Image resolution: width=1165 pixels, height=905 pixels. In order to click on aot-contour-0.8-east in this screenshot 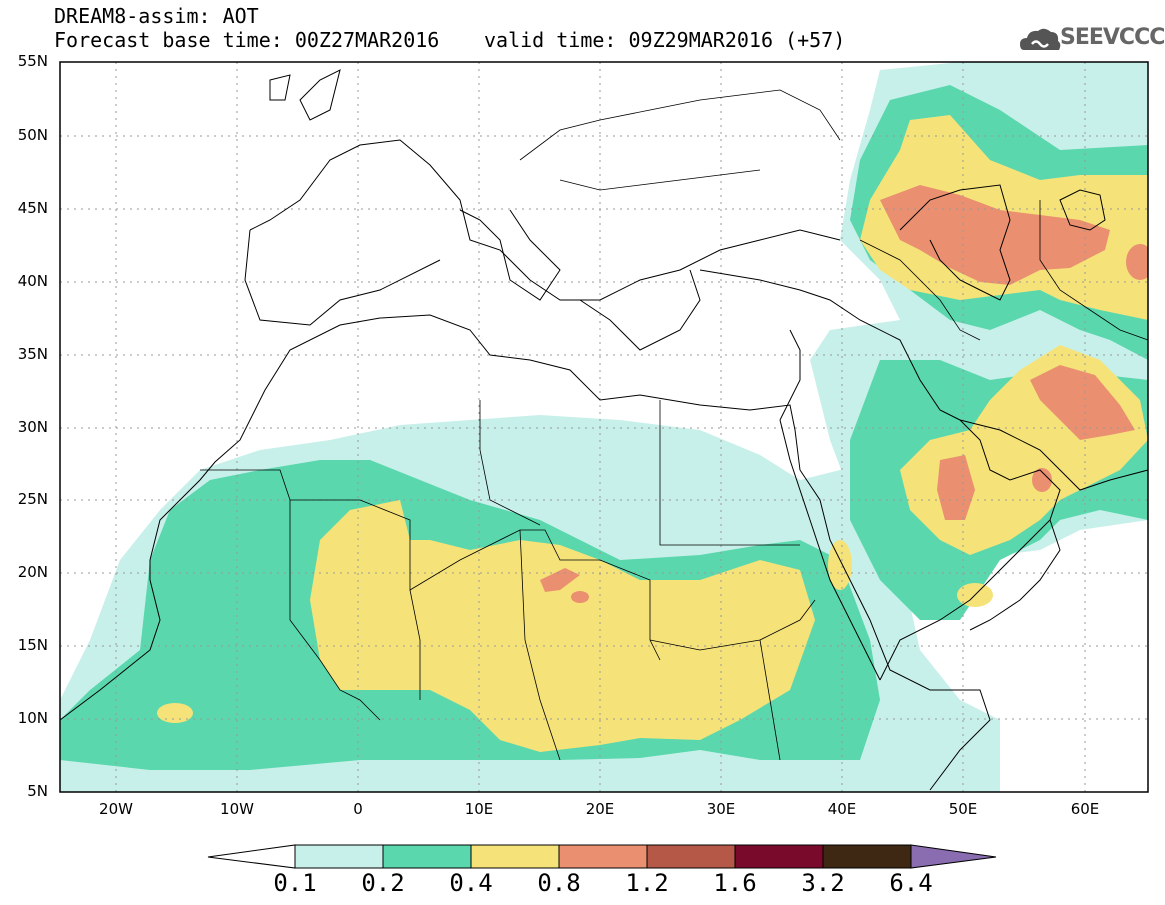, I will do `click(1137, 262)`.